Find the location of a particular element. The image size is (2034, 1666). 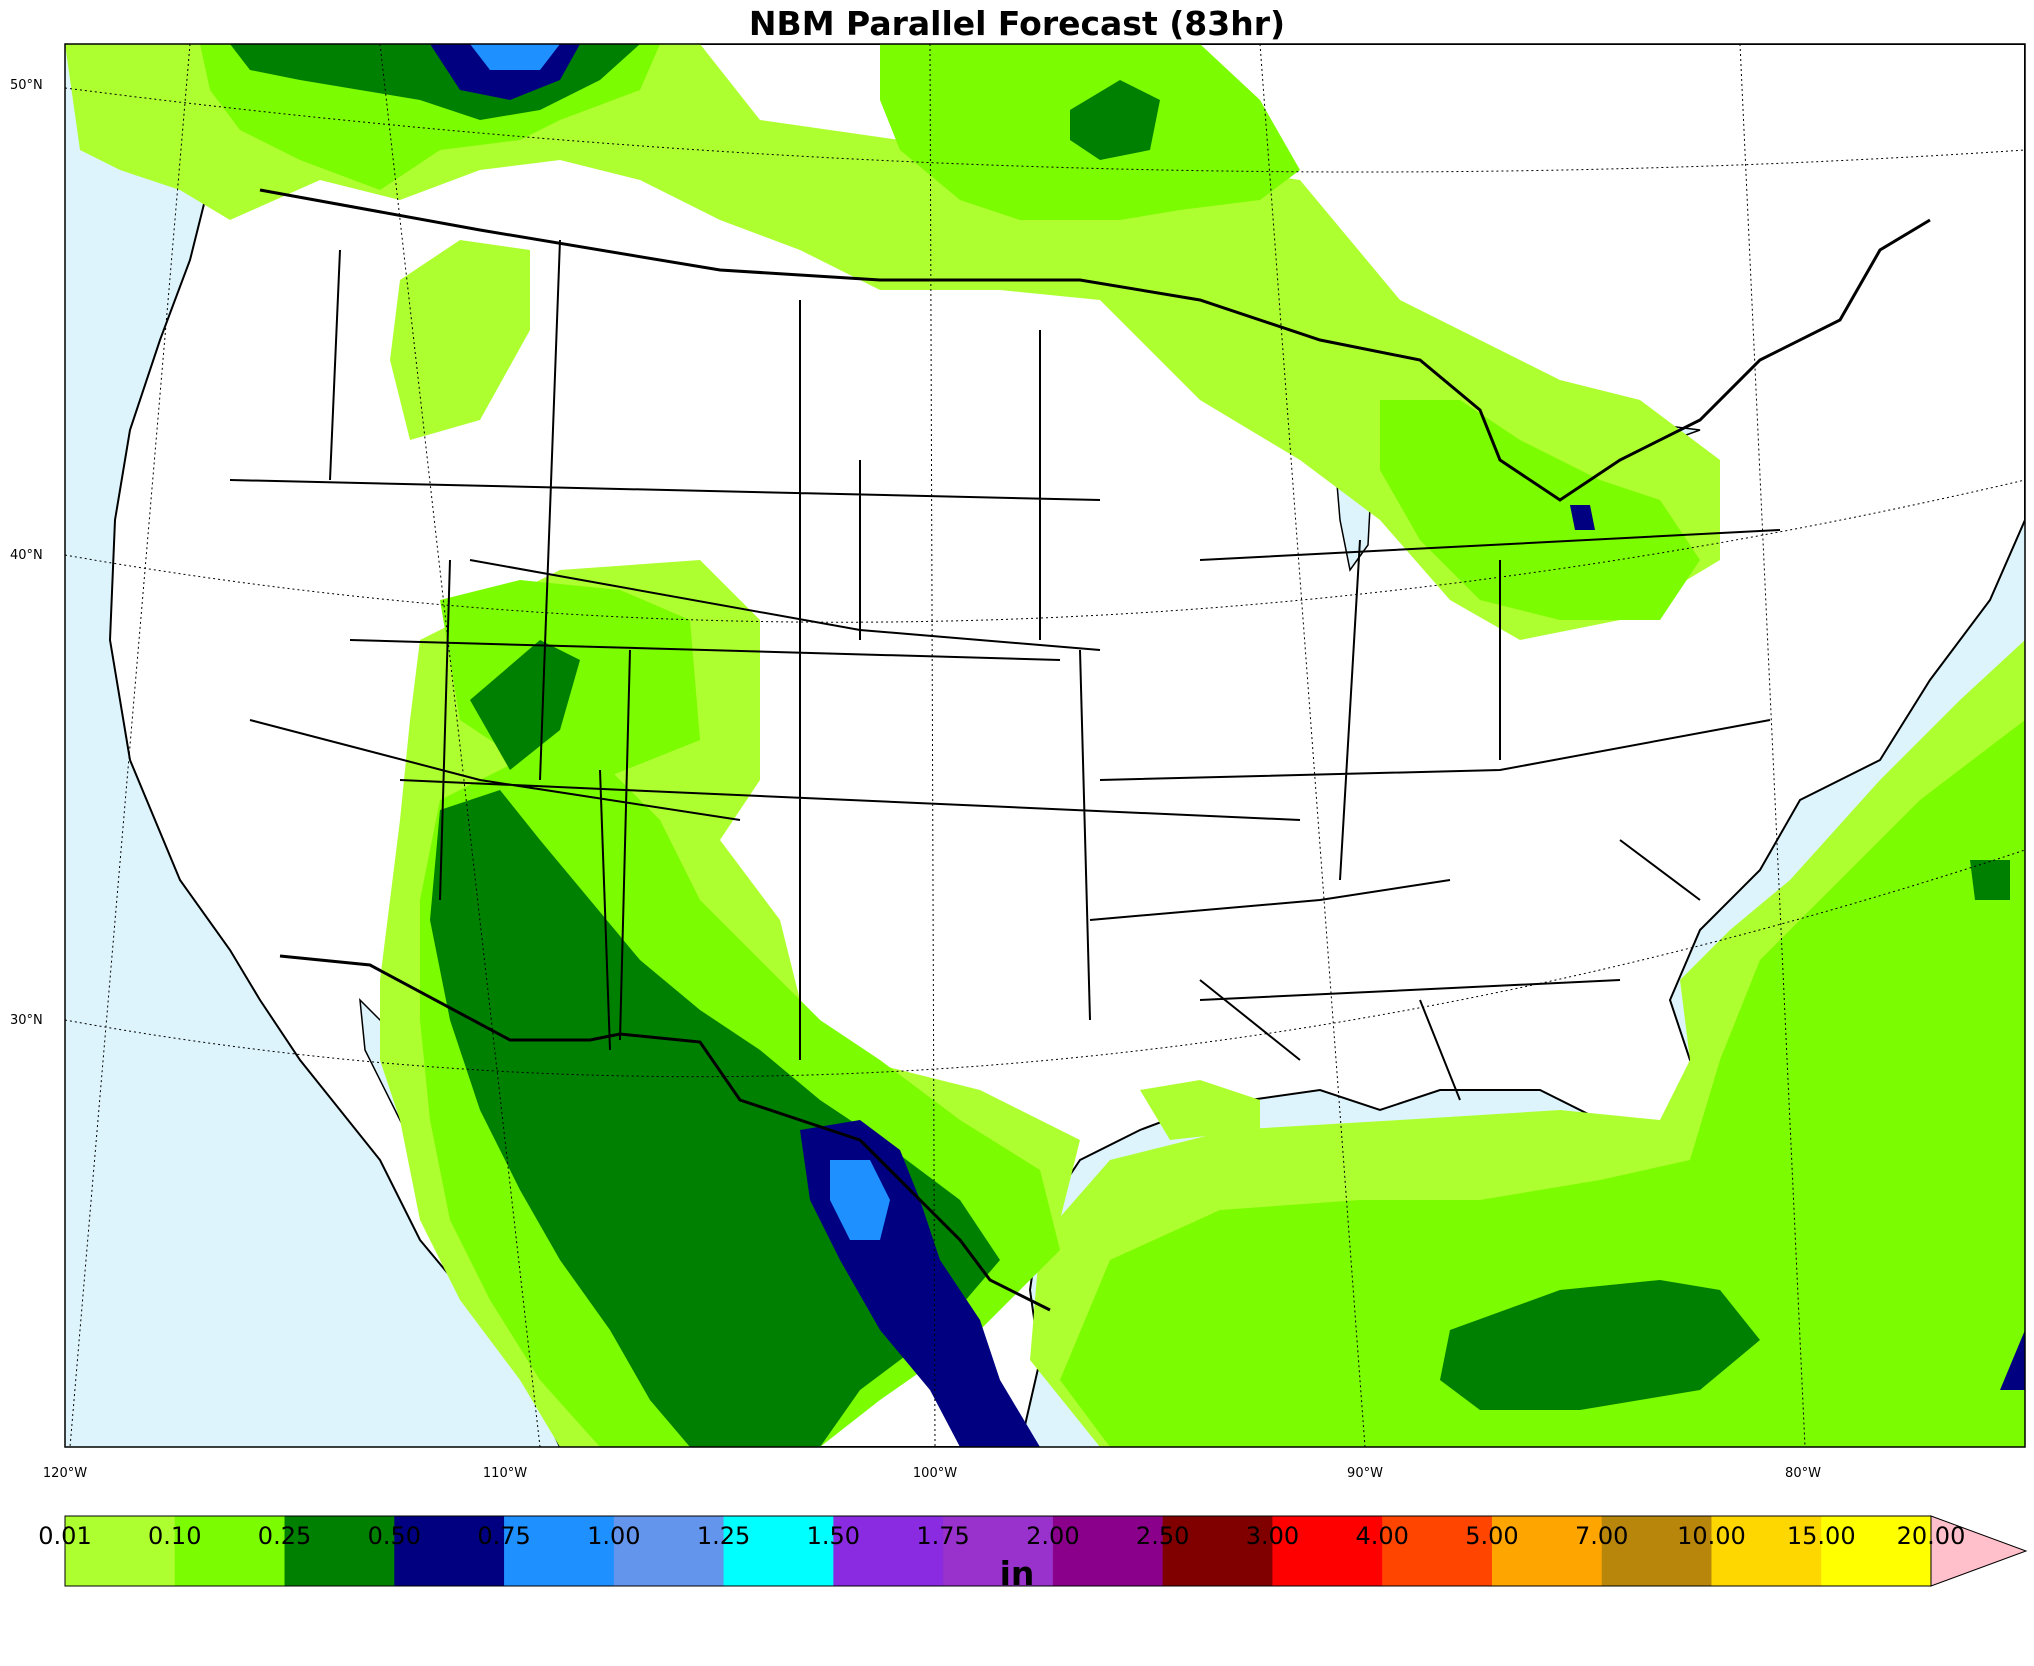

lon-label-90w: 90°W is located at coordinates (1365, 1473).